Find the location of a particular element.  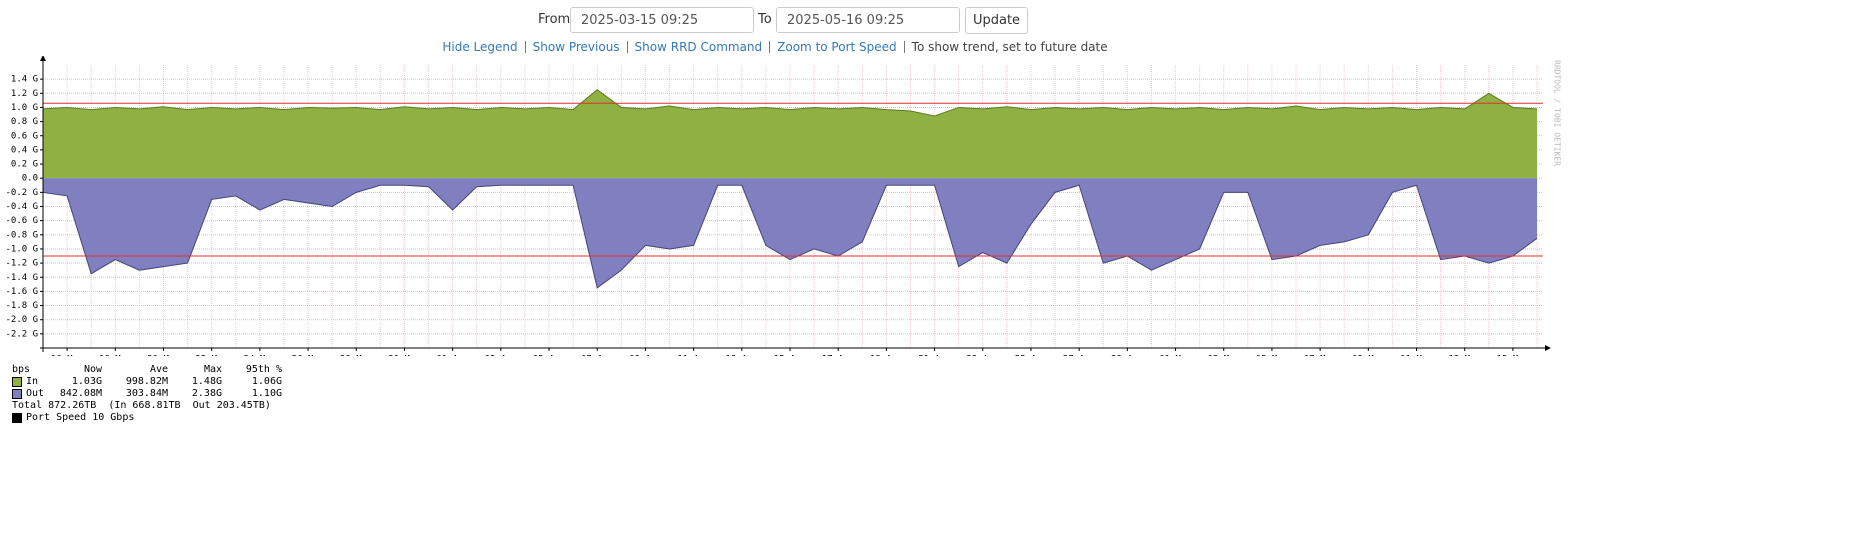

legend-name: Out is located at coordinates (35, 393).